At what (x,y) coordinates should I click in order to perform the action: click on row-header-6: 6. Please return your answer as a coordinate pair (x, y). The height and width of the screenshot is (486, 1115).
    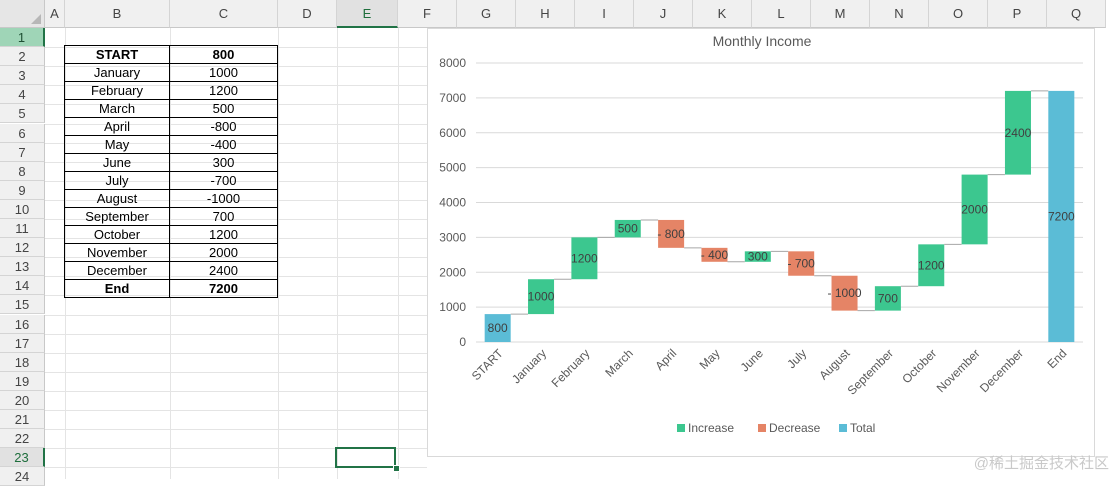
    Looking at the image, I should click on (22, 133).